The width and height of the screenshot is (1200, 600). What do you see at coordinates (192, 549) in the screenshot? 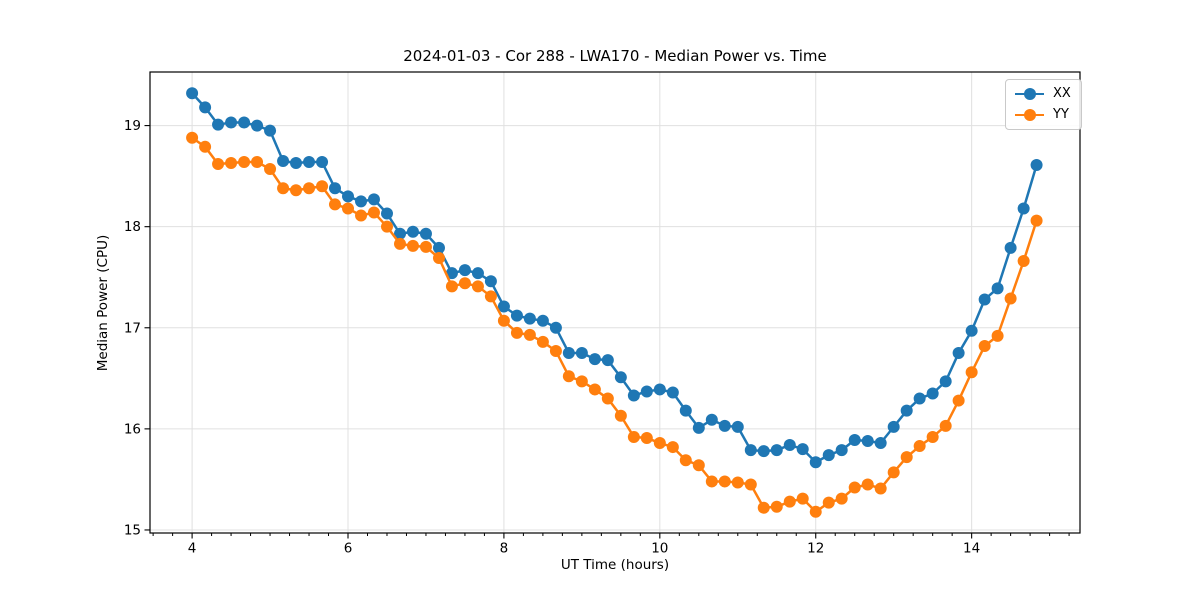
I see `x-tick-label: 4` at bounding box center [192, 549].